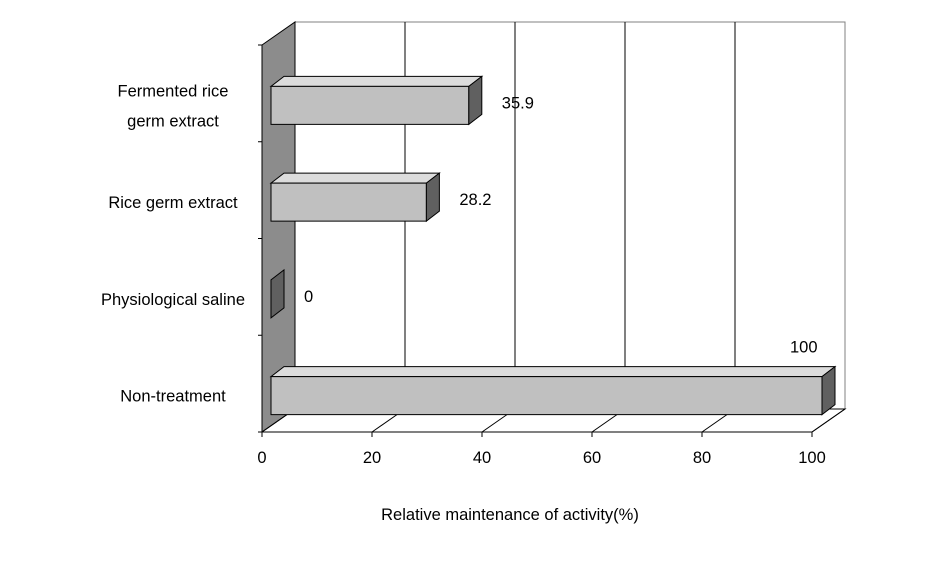 This screenshot has width=943, height=566. Describe the element at coordinates (173, 91) in the screenshot. I see `category-label: Fermented rice` at that location.